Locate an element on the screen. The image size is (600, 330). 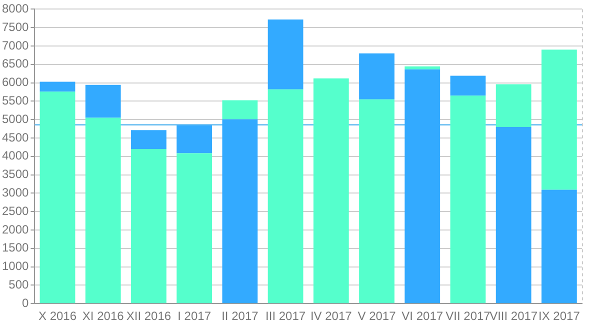
y-tick-label: 2500 is located at coordinates (16, 211).